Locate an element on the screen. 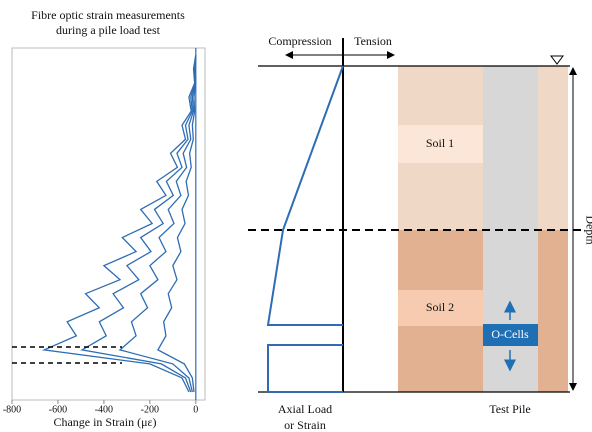 Image resolution: width=592 pixels, height=432 pixels. axis-label: Axial Load is located at coordinates (305, 409).